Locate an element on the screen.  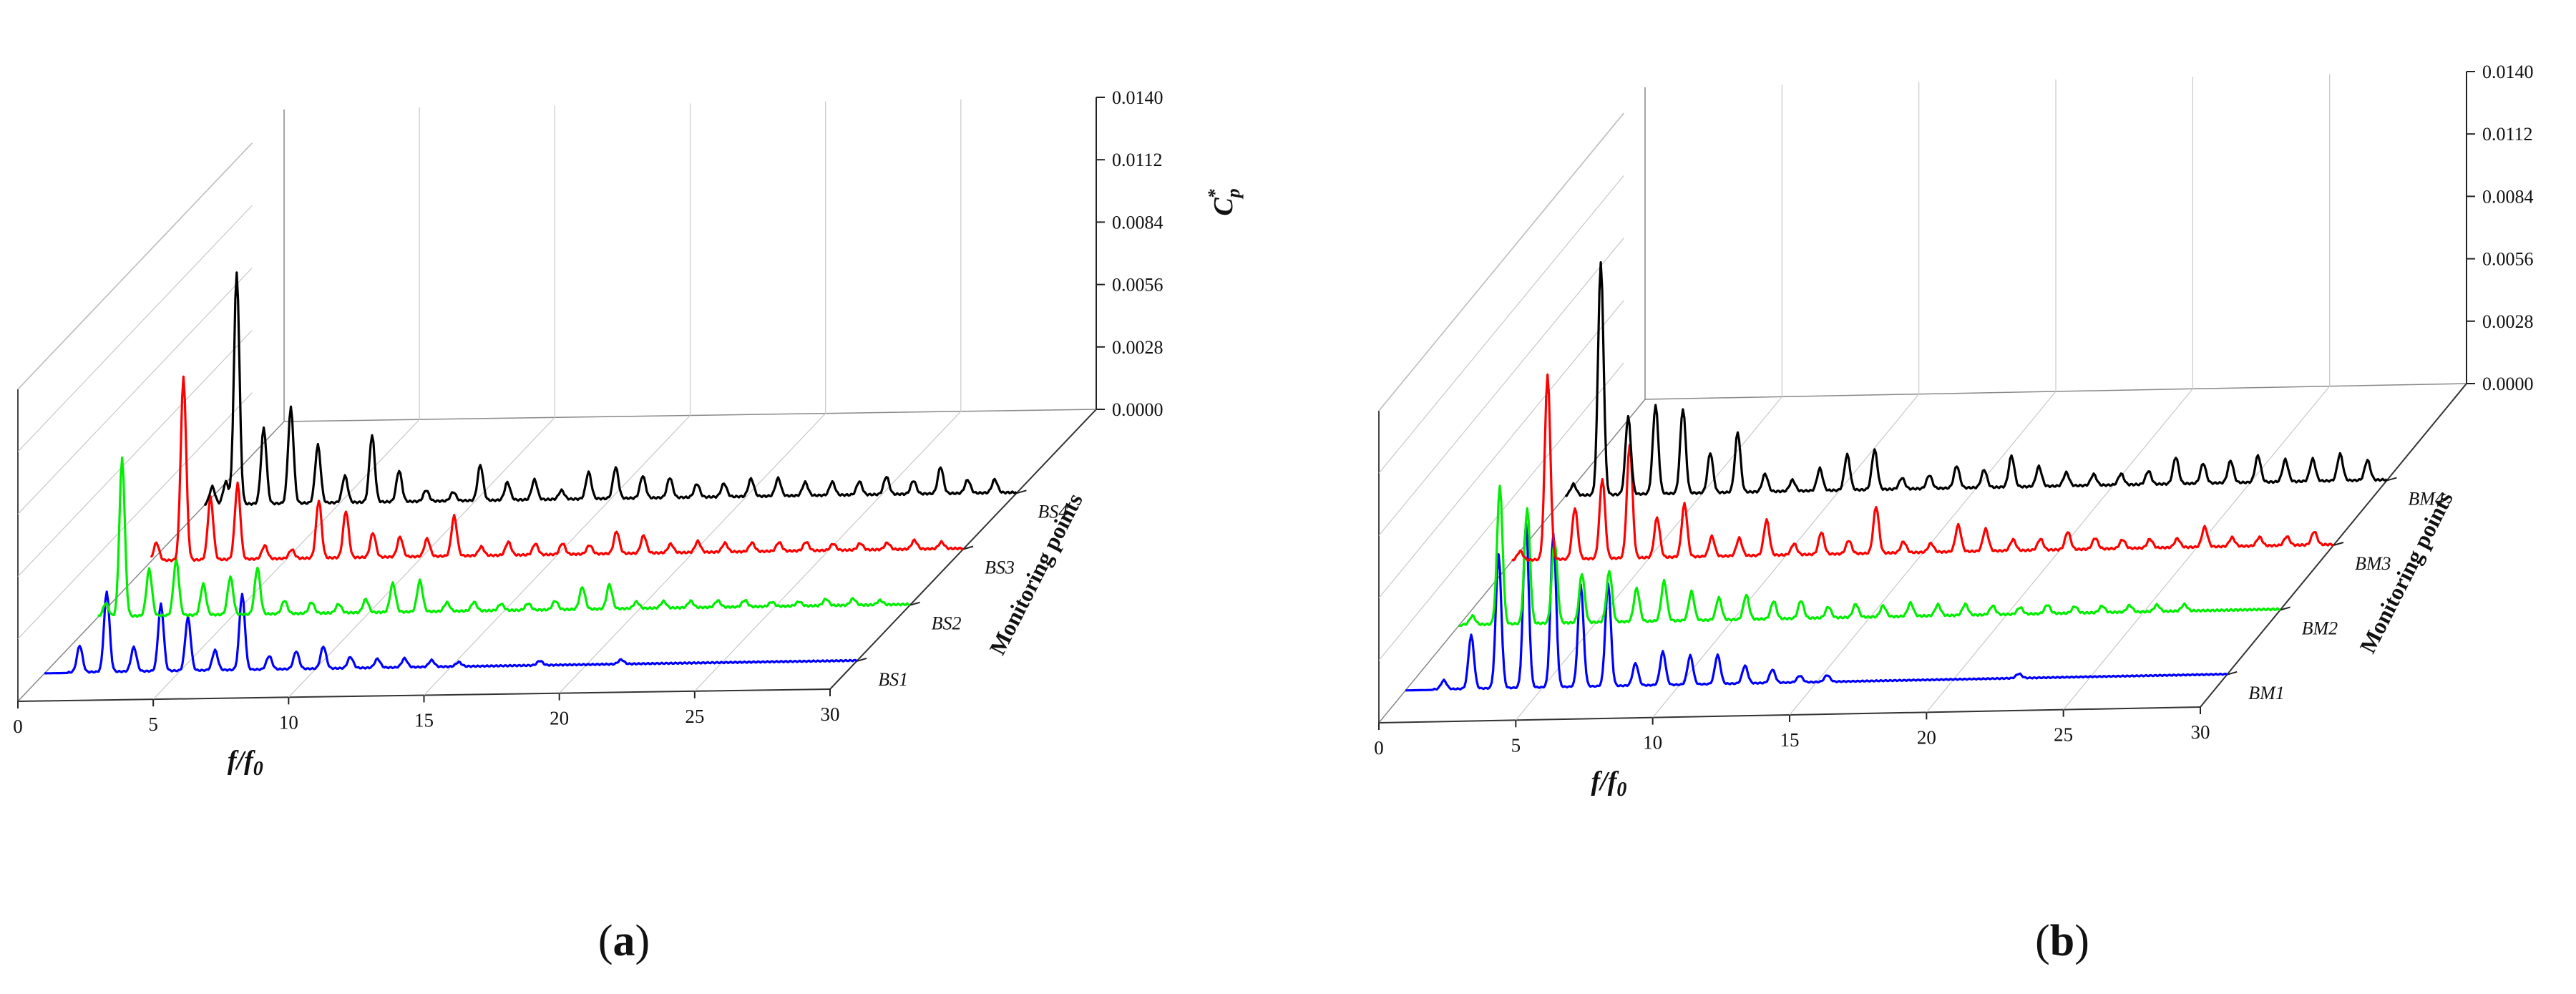
panel-label: (b) is located at coordinates (2062, 941).